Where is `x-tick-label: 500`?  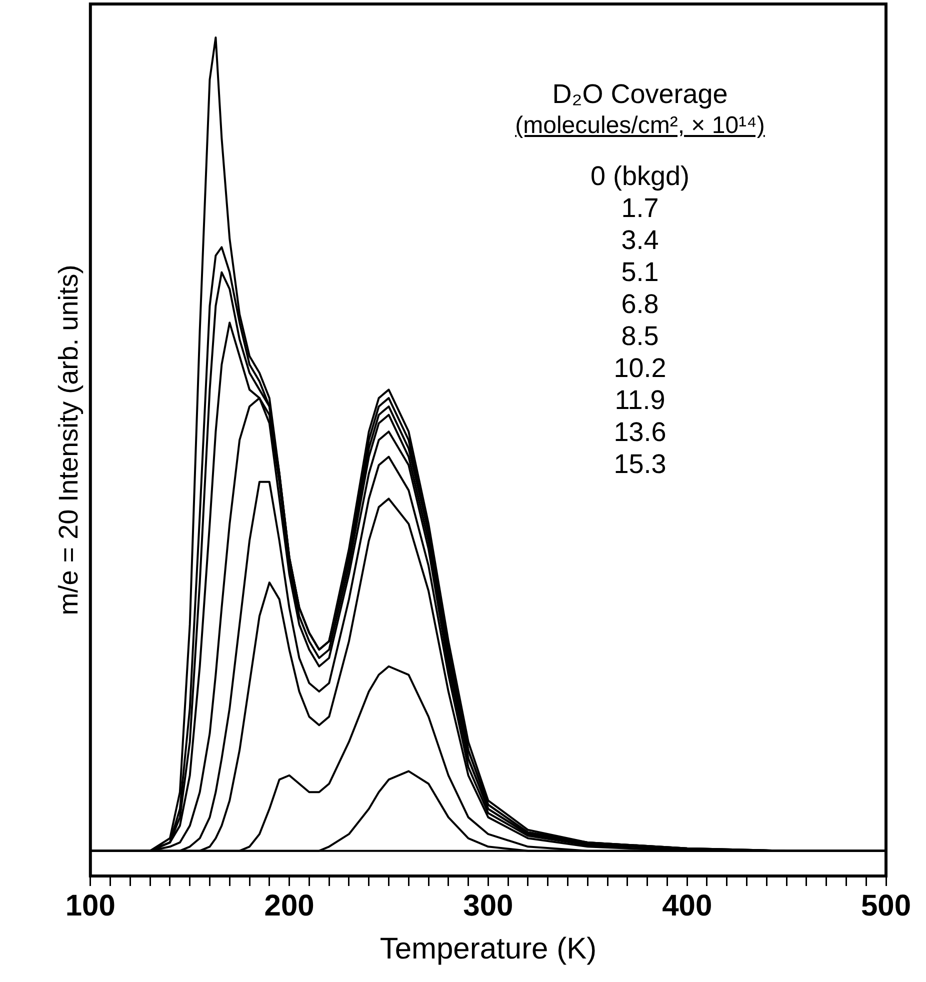 x-tick-label: 500 is located at coordinates (886, 905).